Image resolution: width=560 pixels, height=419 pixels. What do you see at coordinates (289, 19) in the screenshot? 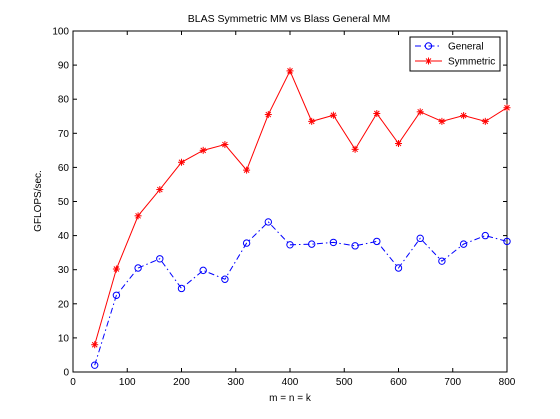
I see `chart-title: BLAS Symmetric MM vs Blass General MM` at bounding box center [289, 19].